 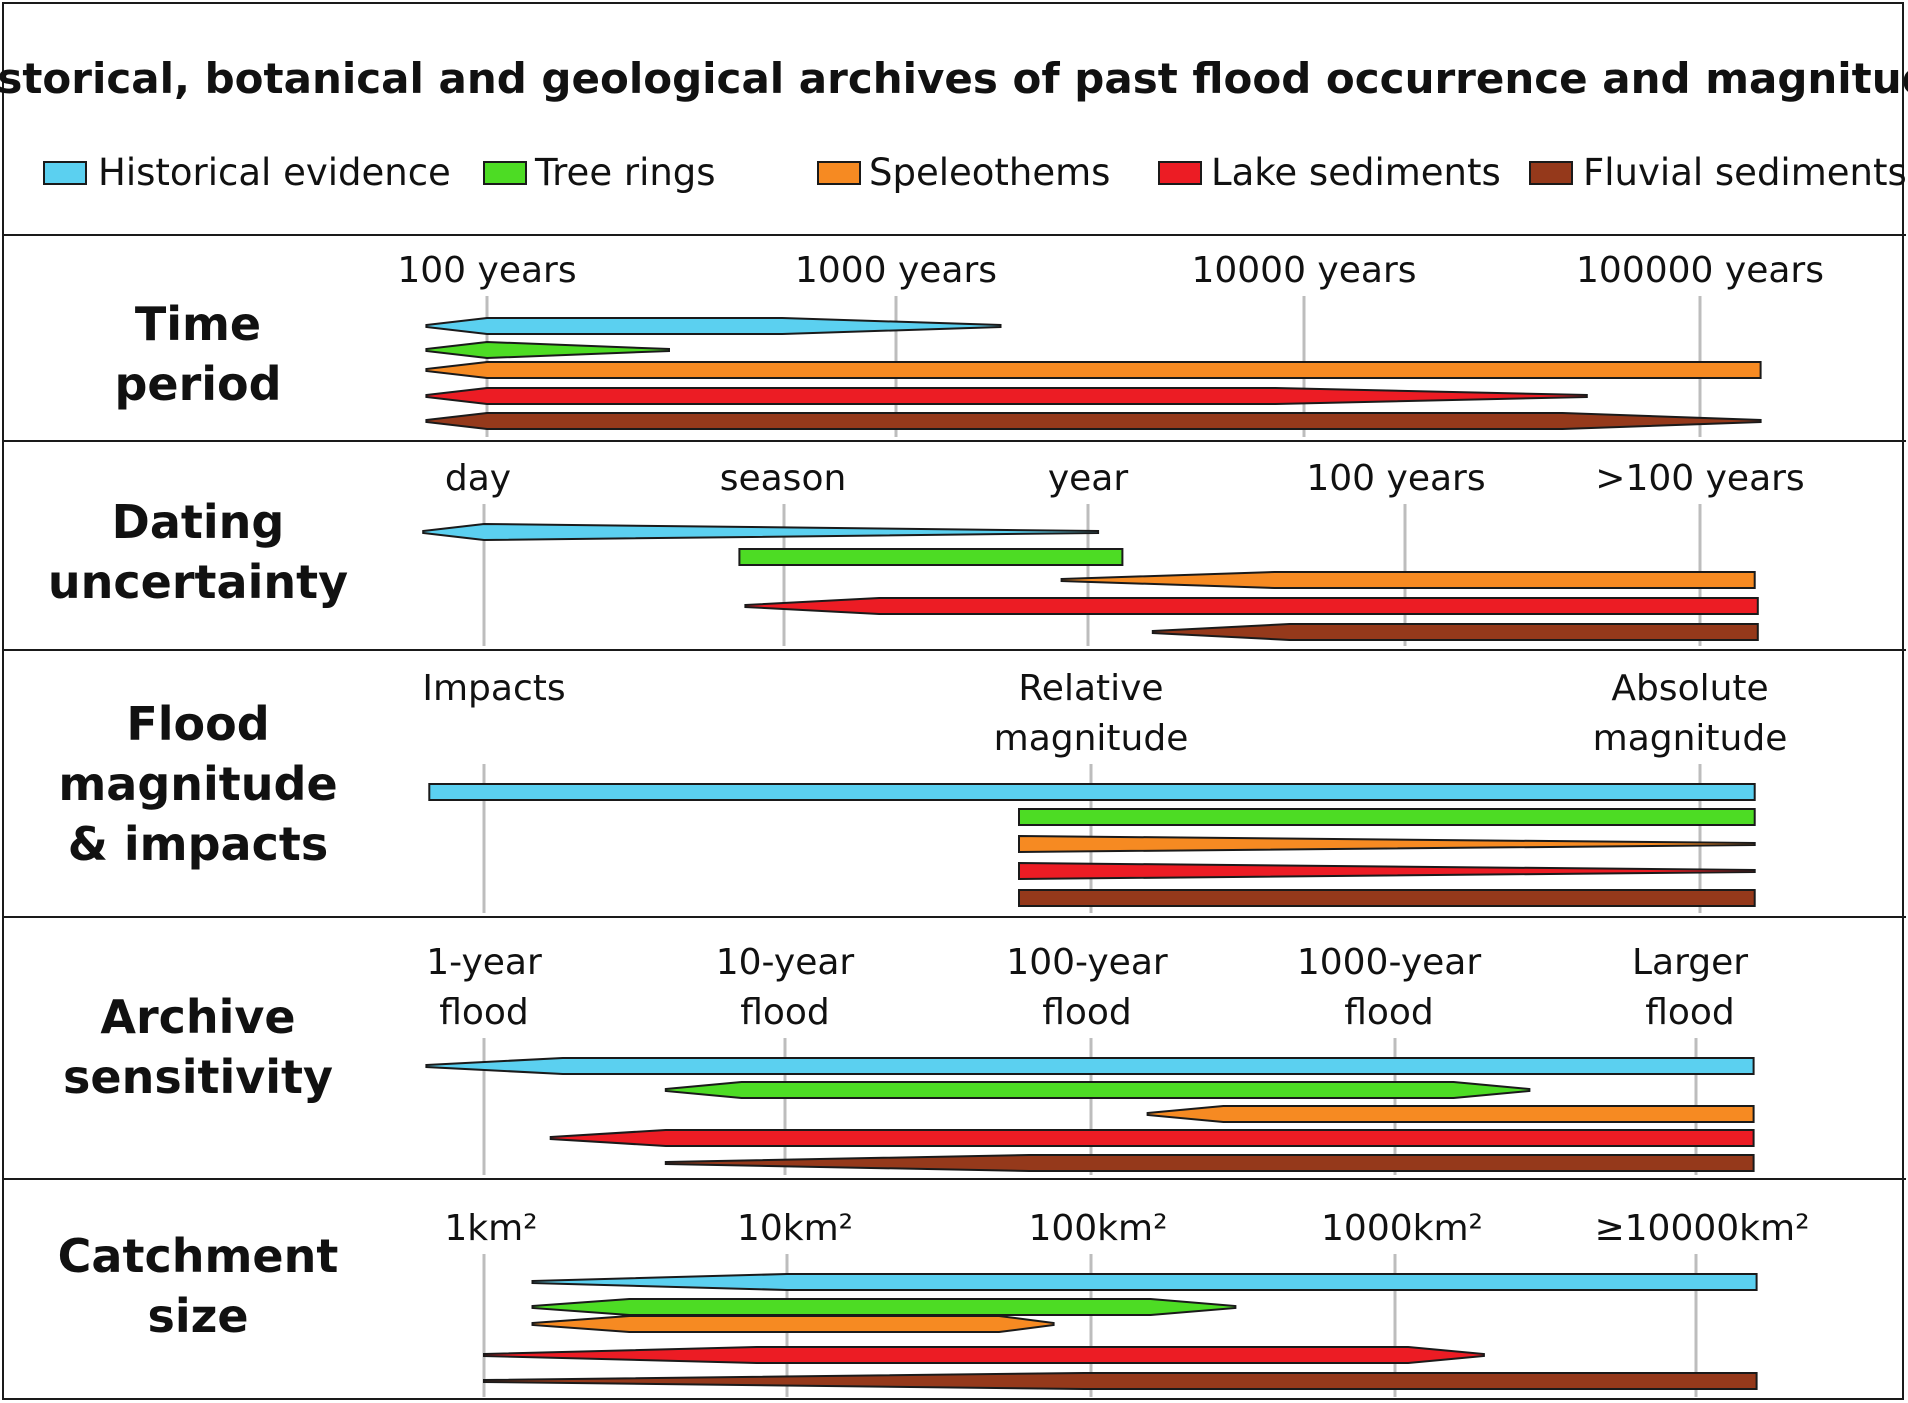 I want to click on tick-label: 1000km², so click(x=1402, y=1228).